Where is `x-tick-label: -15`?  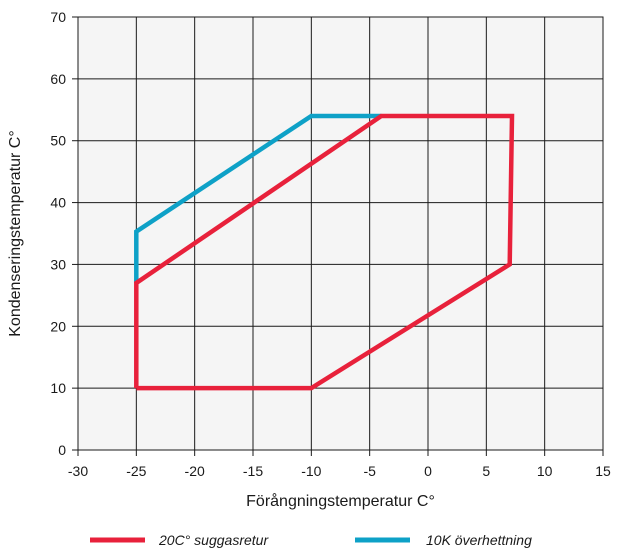
x-tick-label: -15 is located at coordinates (253, 471).